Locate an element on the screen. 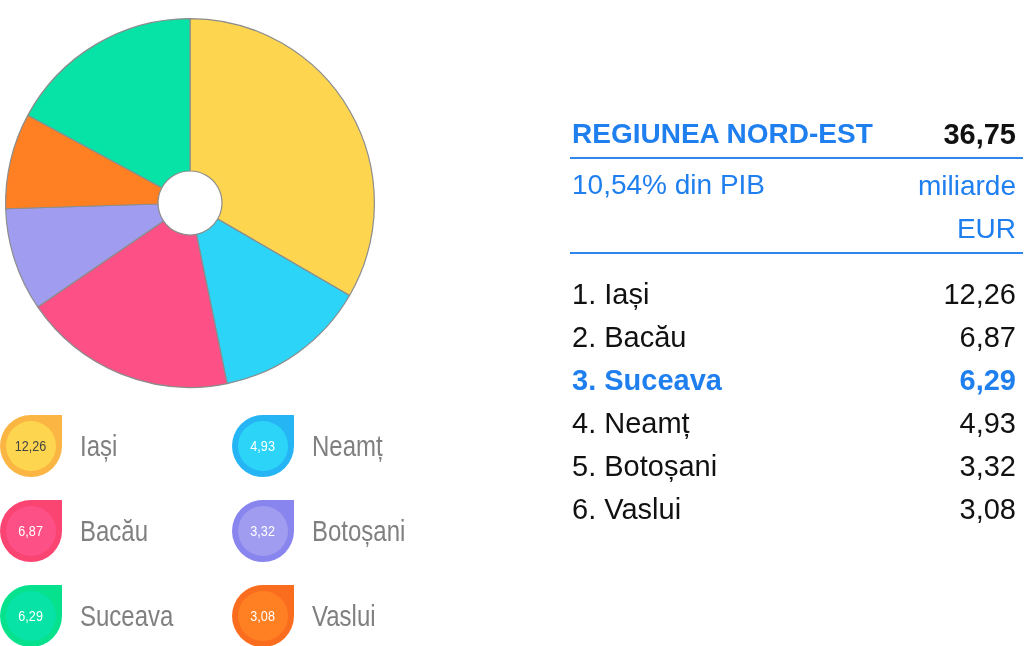  legend-label: Bacău is located at coordinates (114, 530).